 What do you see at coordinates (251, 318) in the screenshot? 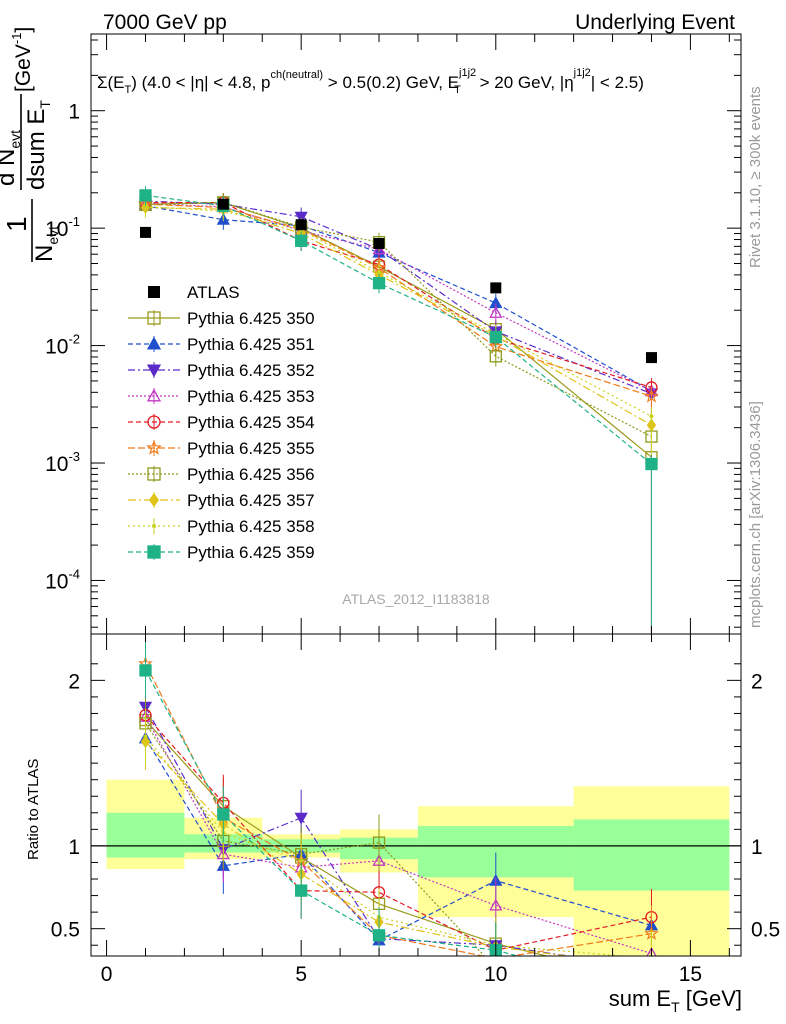
I see `legend-label: Pythia 6.425 350` at bounding box center [251, 318].